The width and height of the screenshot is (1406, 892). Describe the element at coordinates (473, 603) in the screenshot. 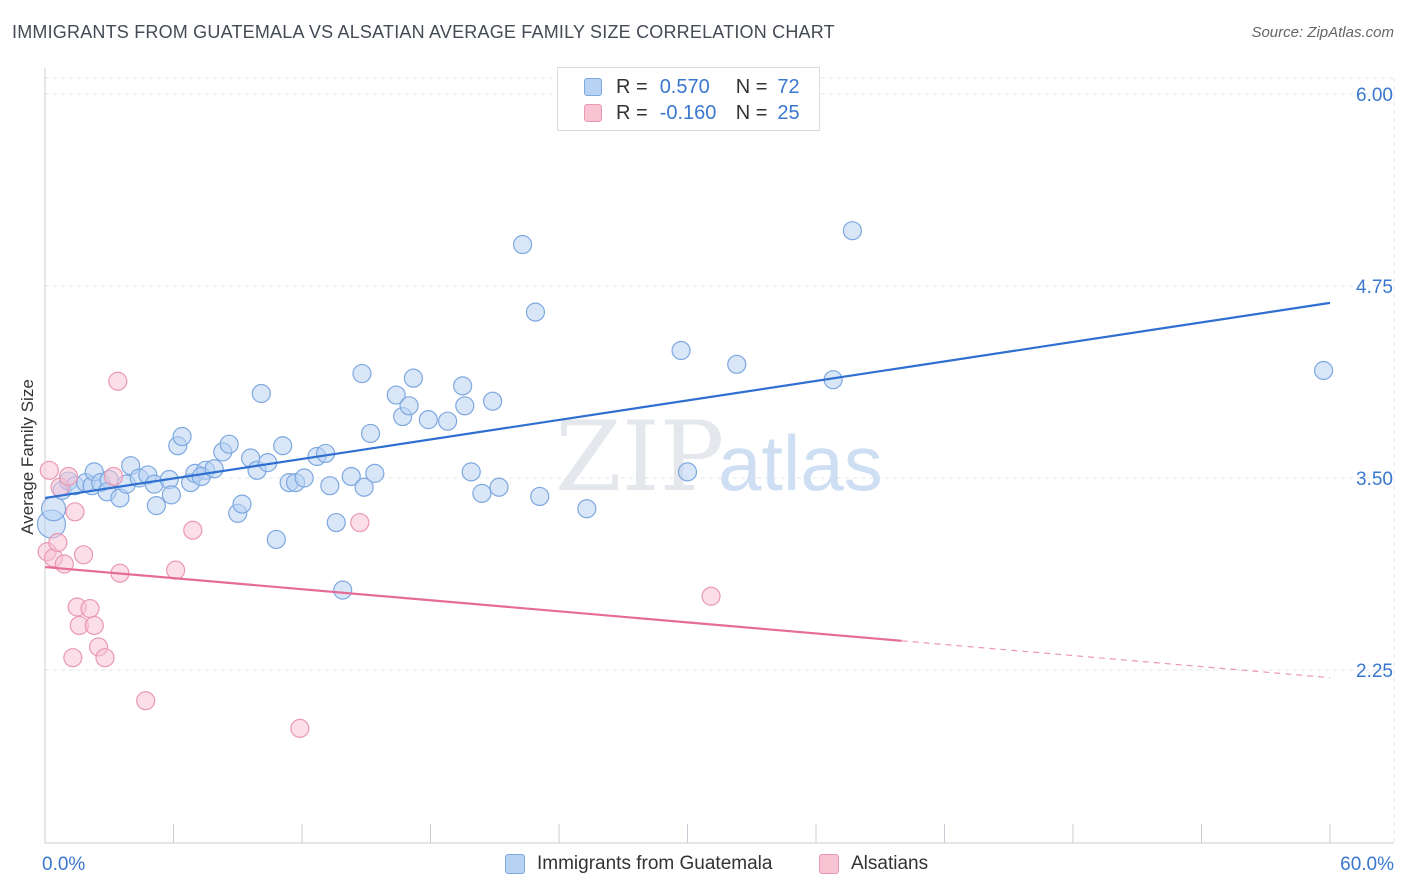

I see `trend-line-alsatians` at that location.